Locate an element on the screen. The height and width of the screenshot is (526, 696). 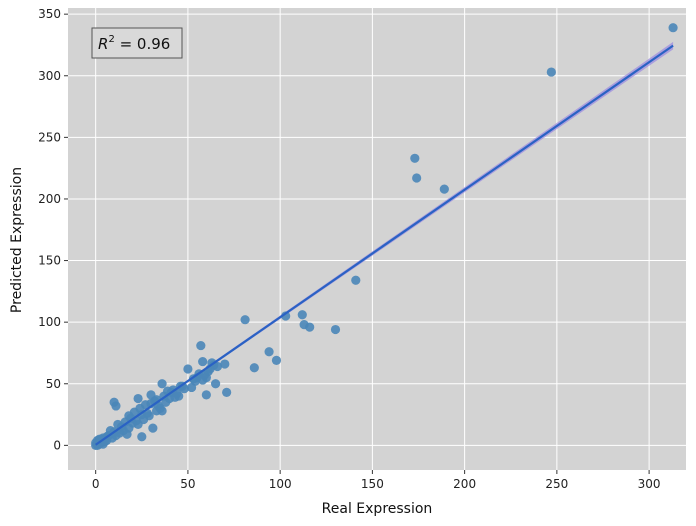
x-tick-label: 200 is located at coordinates (464, 484).